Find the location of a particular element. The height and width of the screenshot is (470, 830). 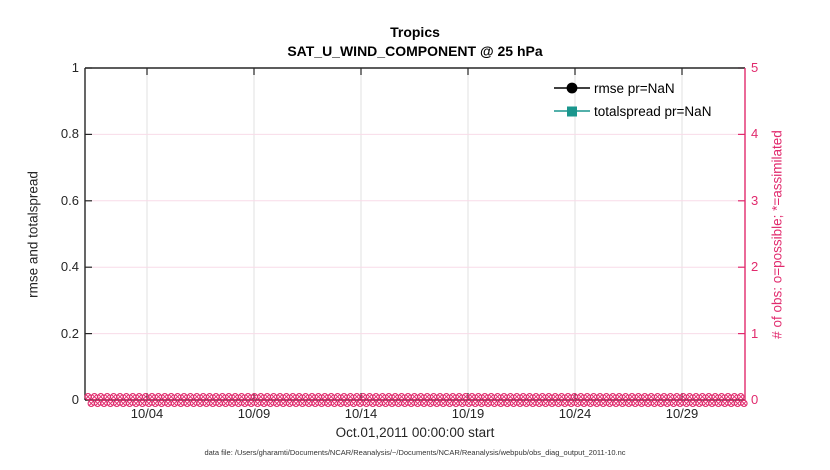

x-tick-label: 10/04 is located at coordinates (147, 413).